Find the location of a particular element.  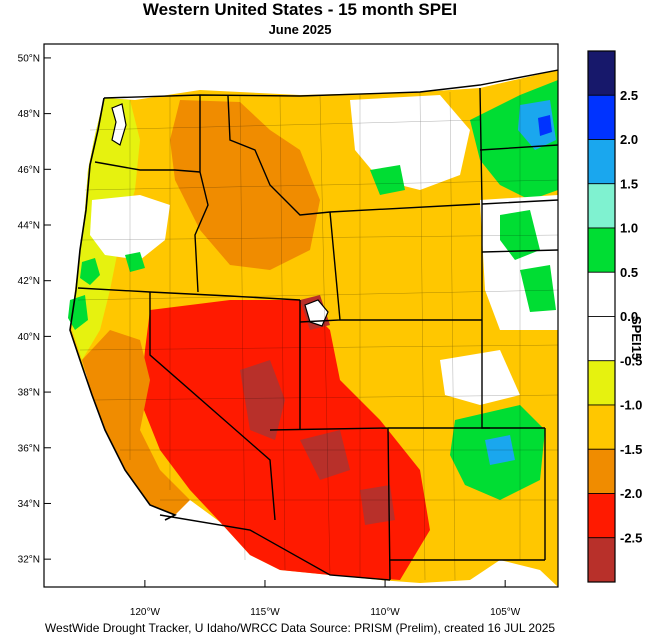

map-subtitle: June 2025 is located at coordinates (300, 29).